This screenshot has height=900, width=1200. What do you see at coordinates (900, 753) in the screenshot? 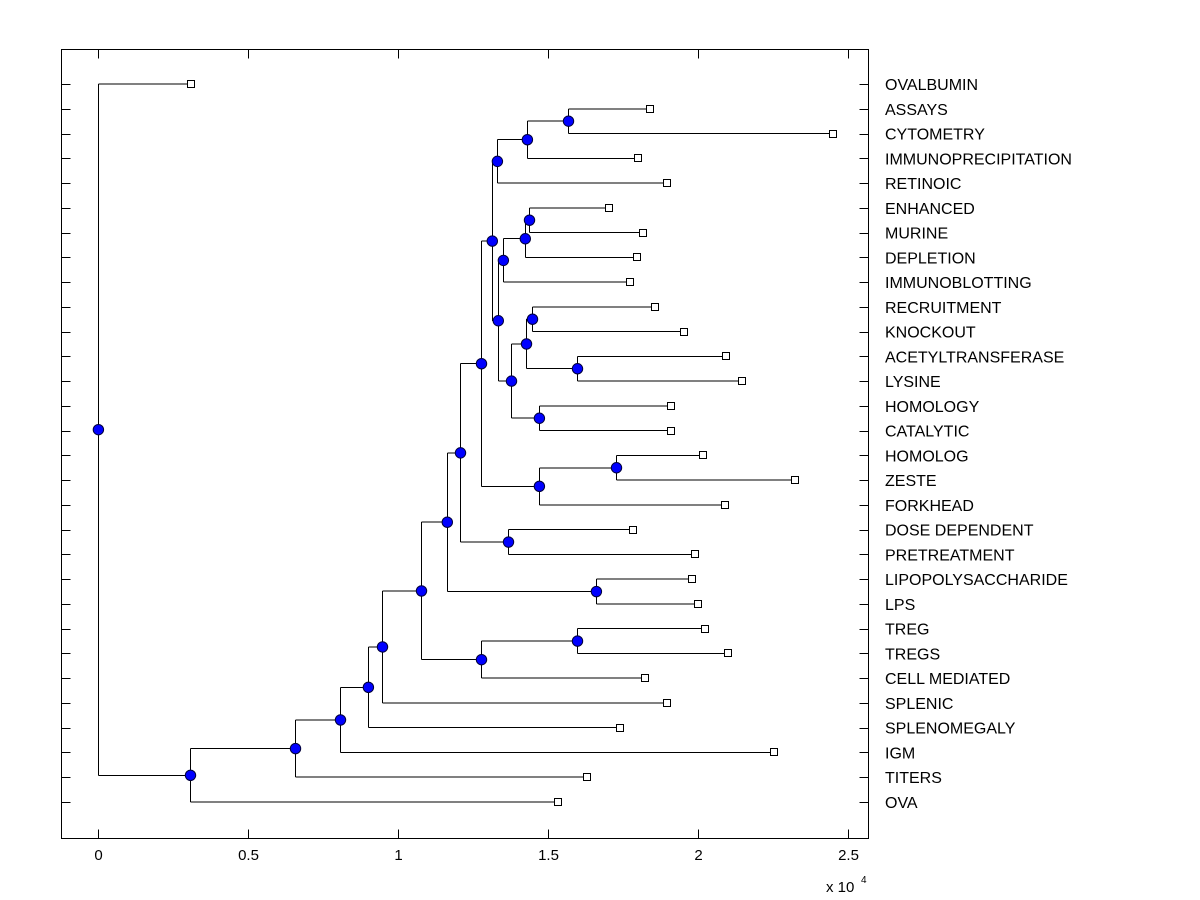
I see `leaf-label: IGM` at bounding box center [900, 753].